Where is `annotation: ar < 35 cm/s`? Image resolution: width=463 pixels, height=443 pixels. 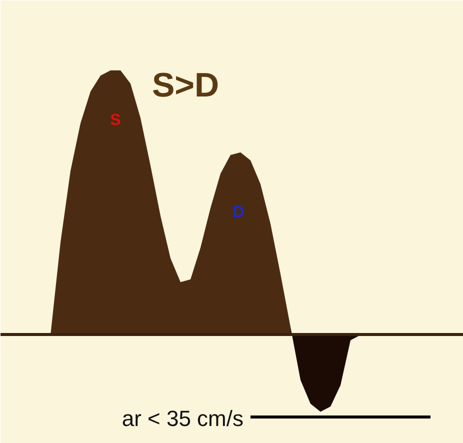 annotation: ar < 35 cm/s is located at coordinates (183, 418).